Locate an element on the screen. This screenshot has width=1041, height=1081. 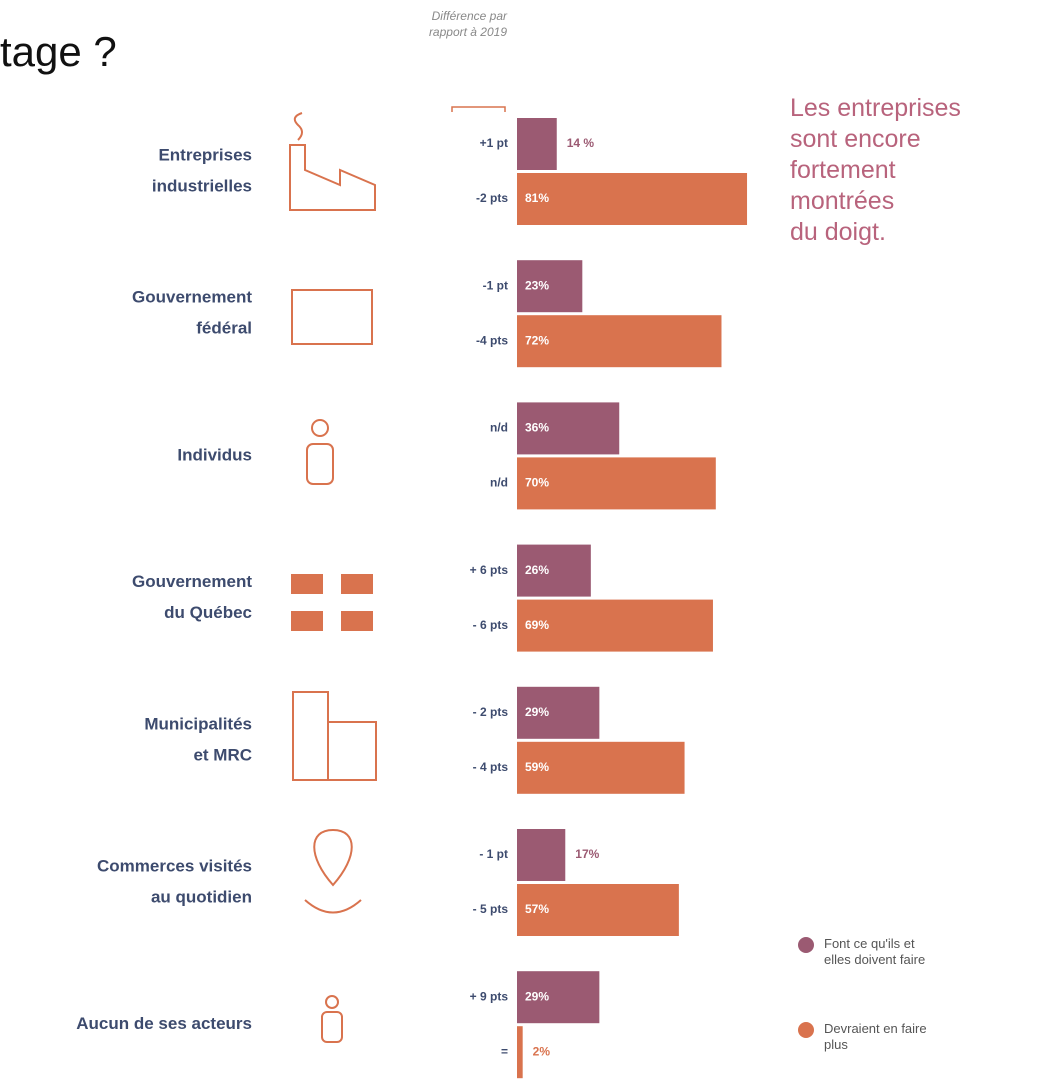
icon-people is located at coordinates (320, 428).